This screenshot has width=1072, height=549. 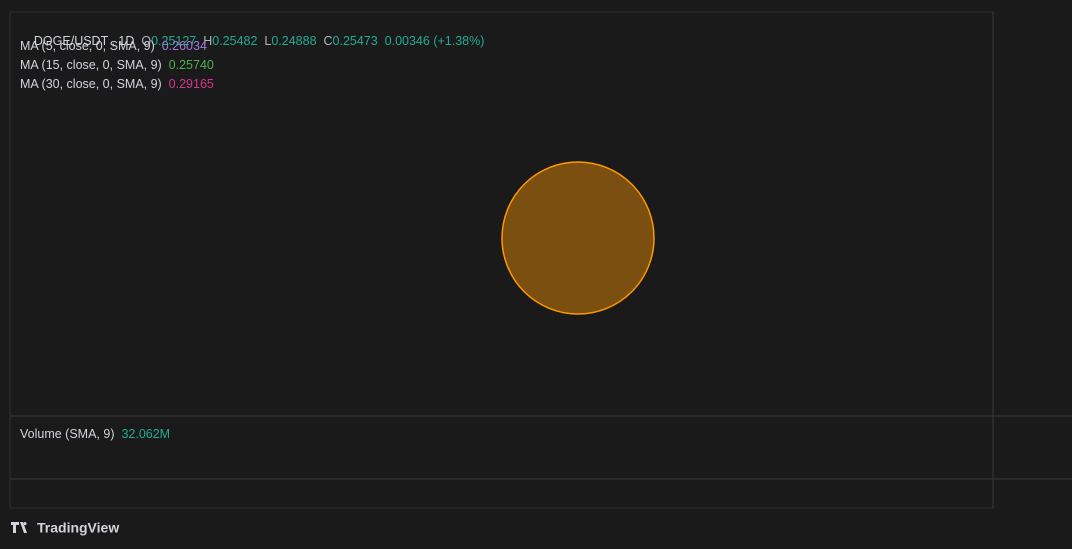 I want to click on l-prefix: L, so click(x=268, y=41).